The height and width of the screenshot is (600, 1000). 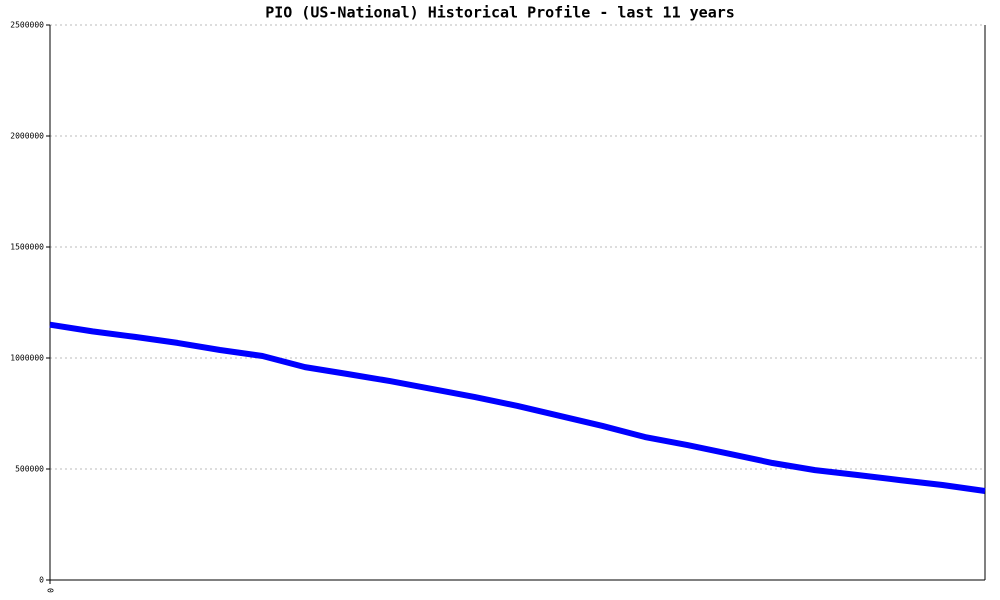 What do you see at coordinates (27, 247) in the screenshot?
I see `y-tick-label: 1500000` at bounding box center [27, 247].